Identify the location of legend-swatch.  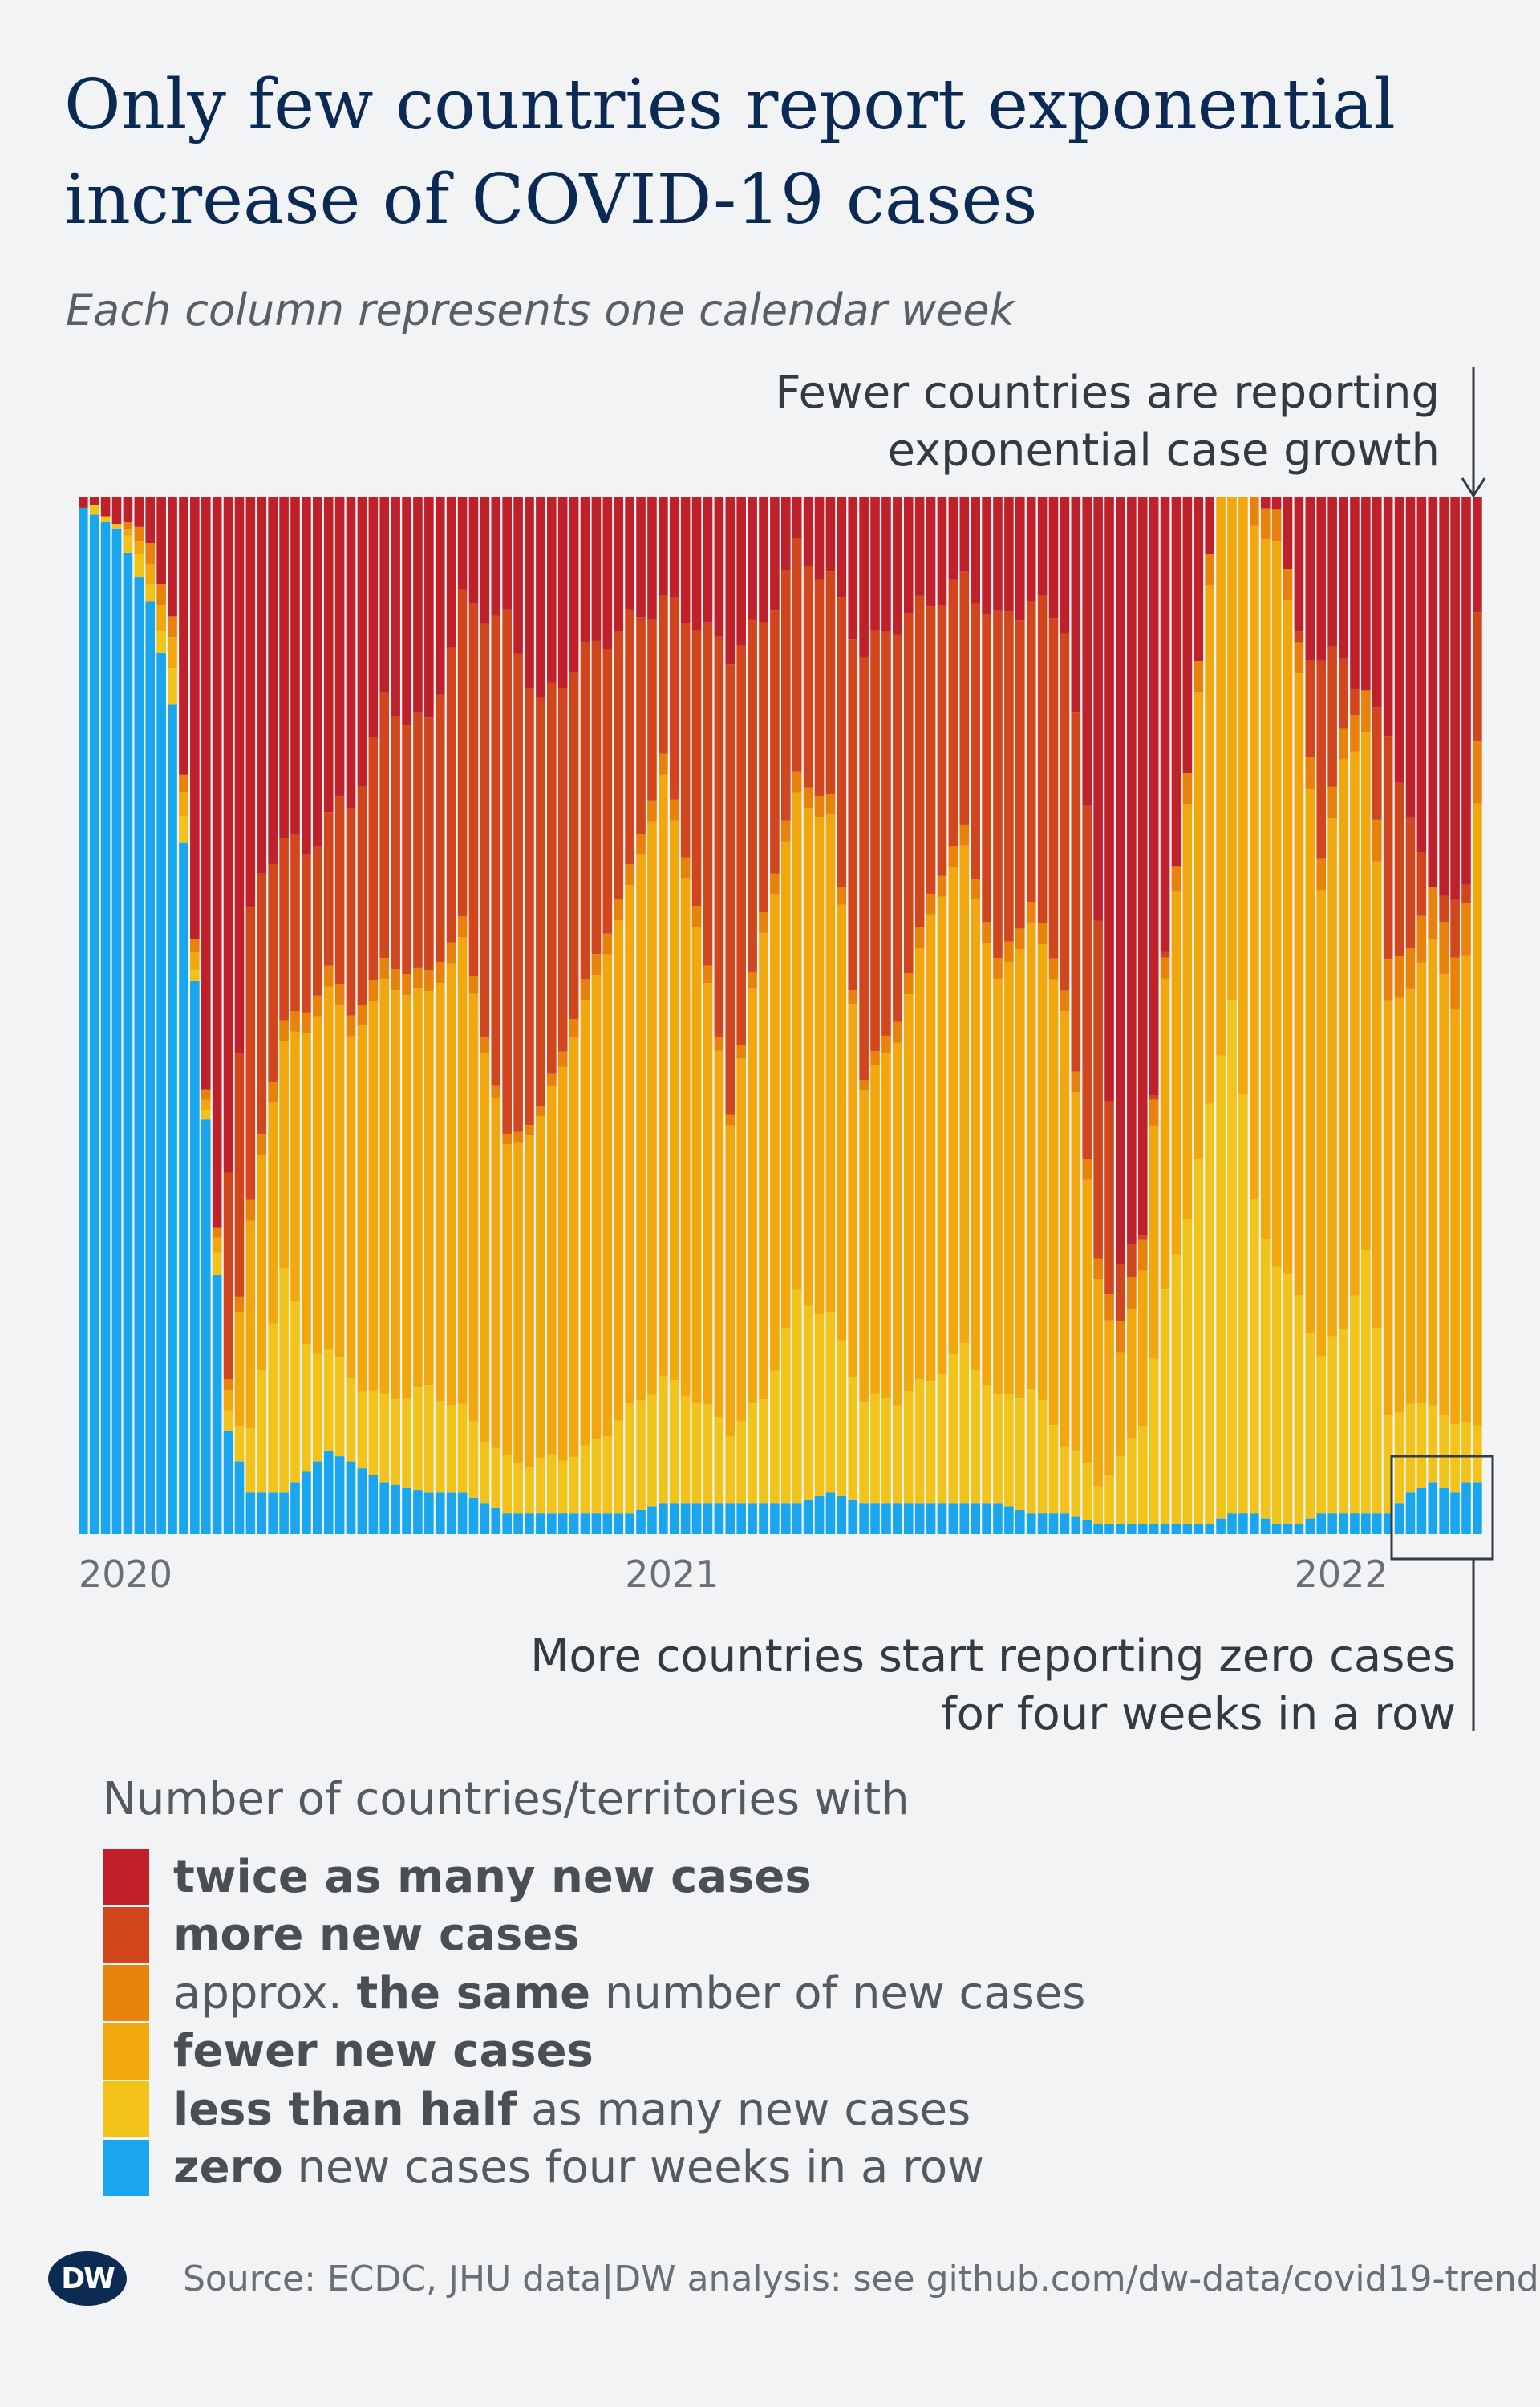
(126, 2051).